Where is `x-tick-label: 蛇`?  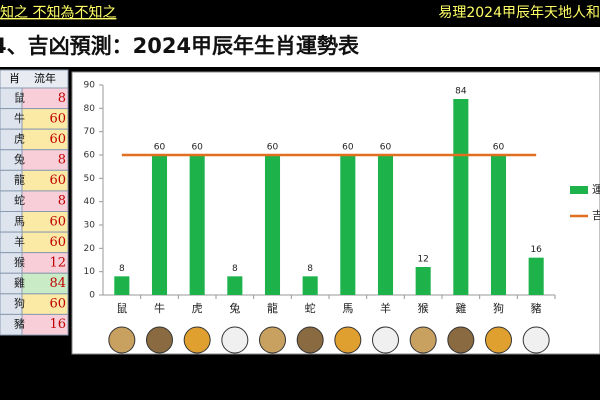
x-tick-label: 蛇 is located at coordinates (310, 308).